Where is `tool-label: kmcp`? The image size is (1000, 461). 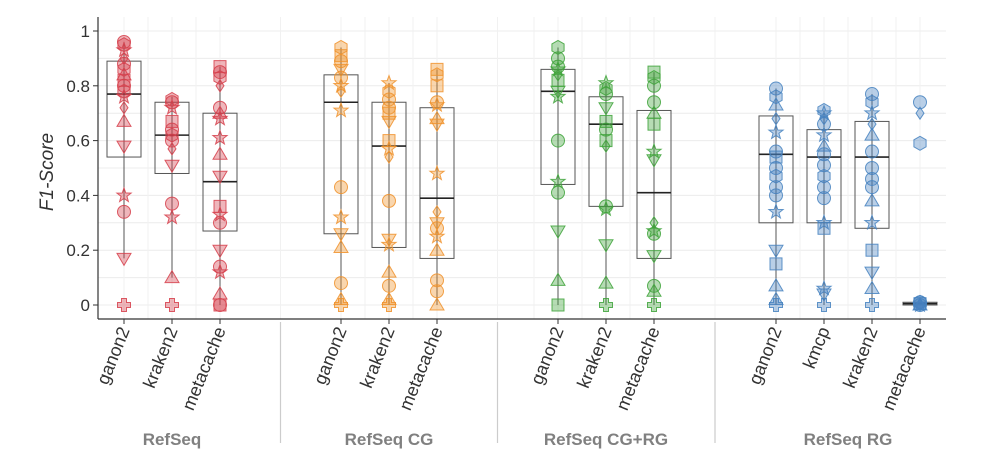 tool-label: kmcp is located at coordinates (816, 347).